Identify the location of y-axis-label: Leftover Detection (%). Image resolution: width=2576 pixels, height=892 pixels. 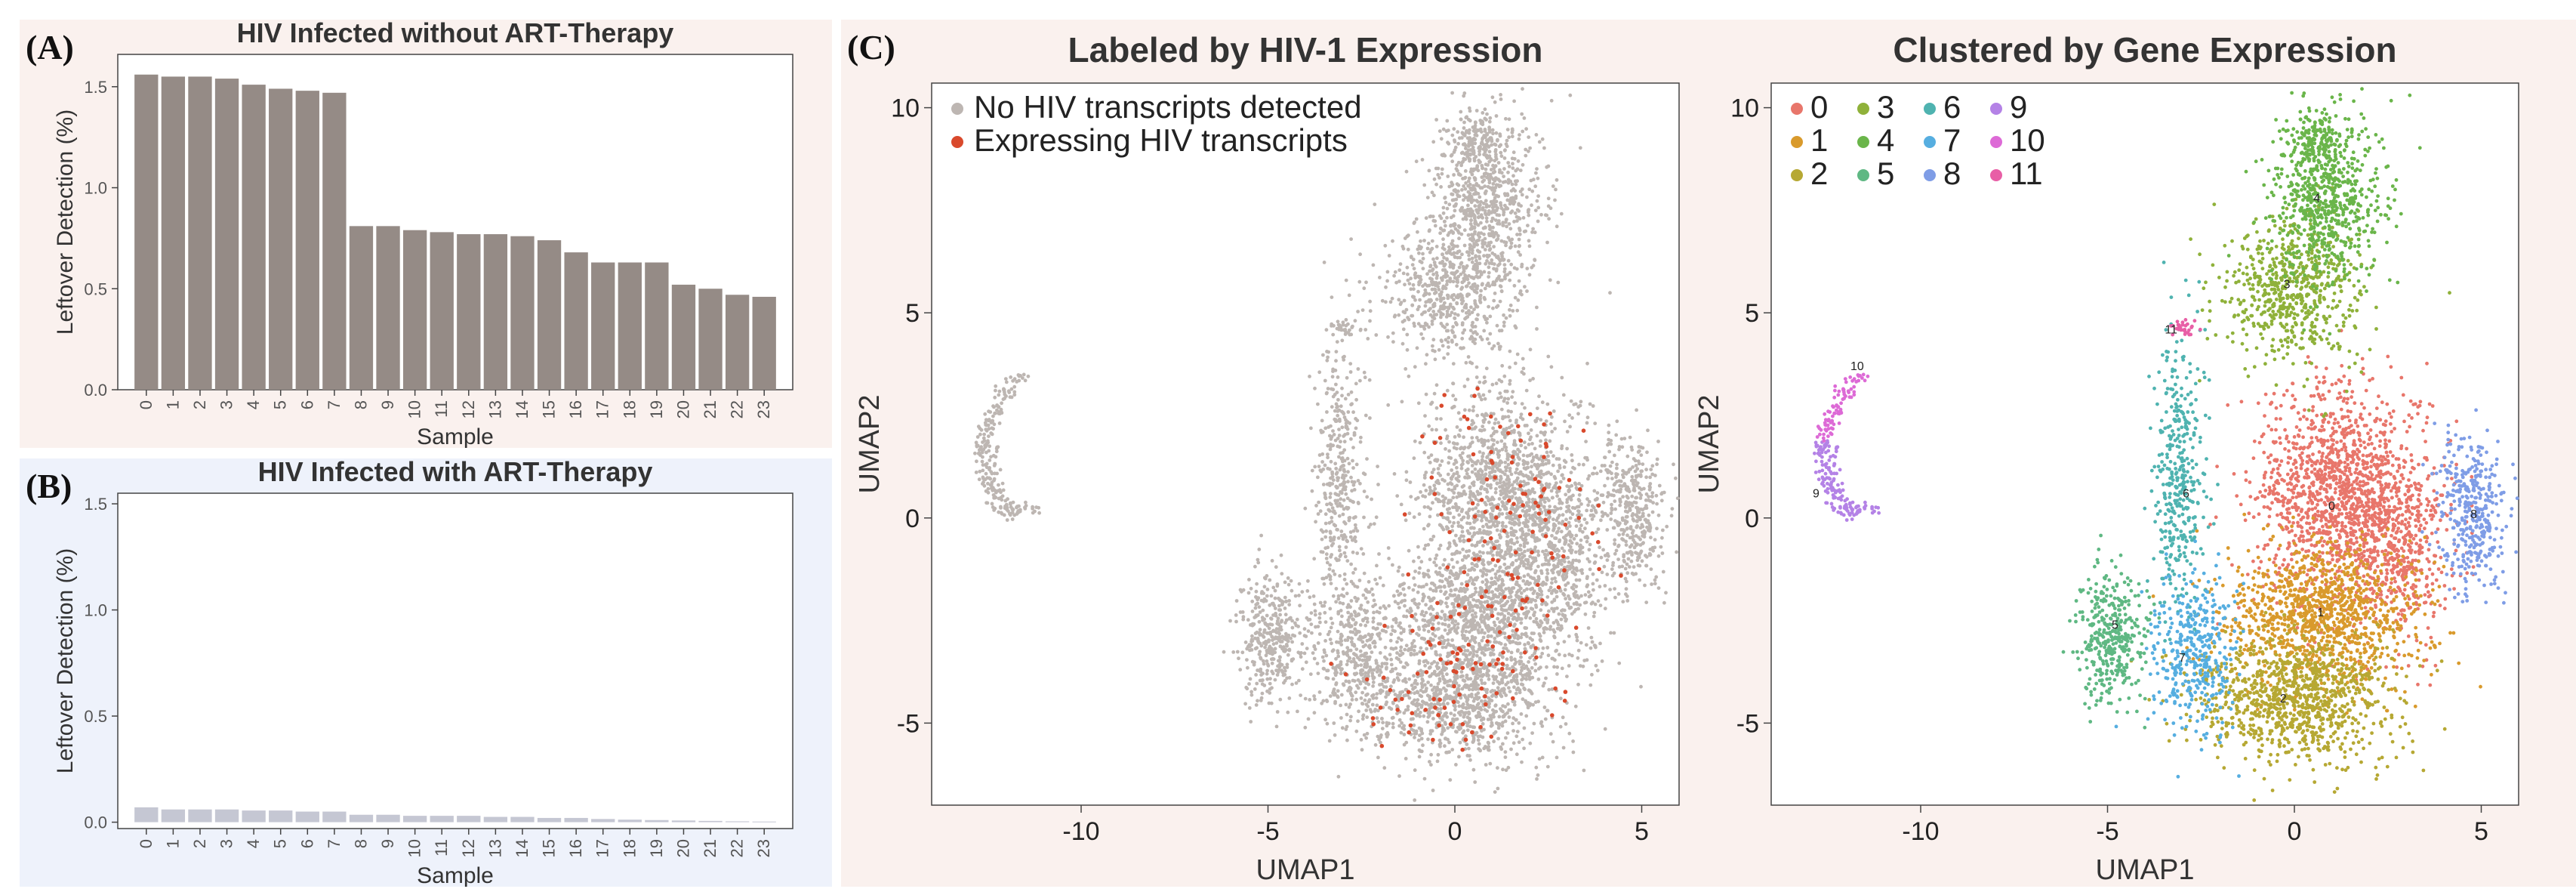
(65, 223).